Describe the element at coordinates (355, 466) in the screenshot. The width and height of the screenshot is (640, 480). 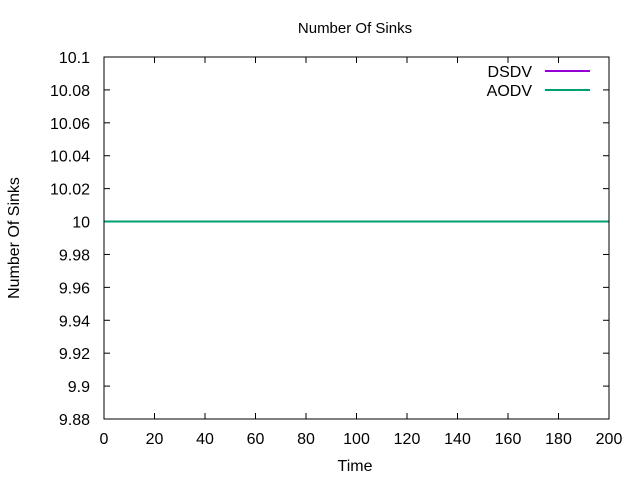
I see `x-axis-title: Time` at that location.